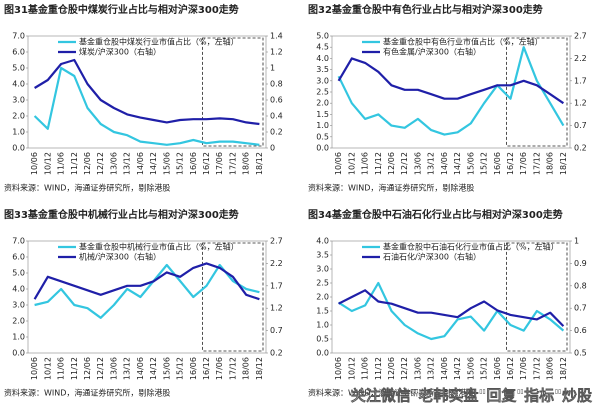  I want to click on legend-label: 基金重仓股中机械行业市值占比（%，左轴）, so click(159, 247).